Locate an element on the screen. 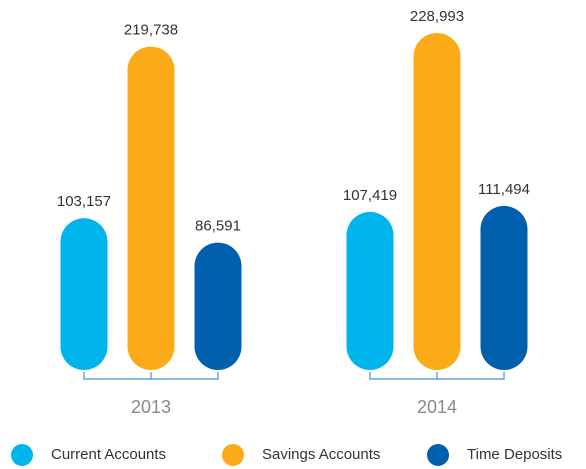 The image size is (586, 469). value-label: 111,494 is located at coordinates (504, 189).